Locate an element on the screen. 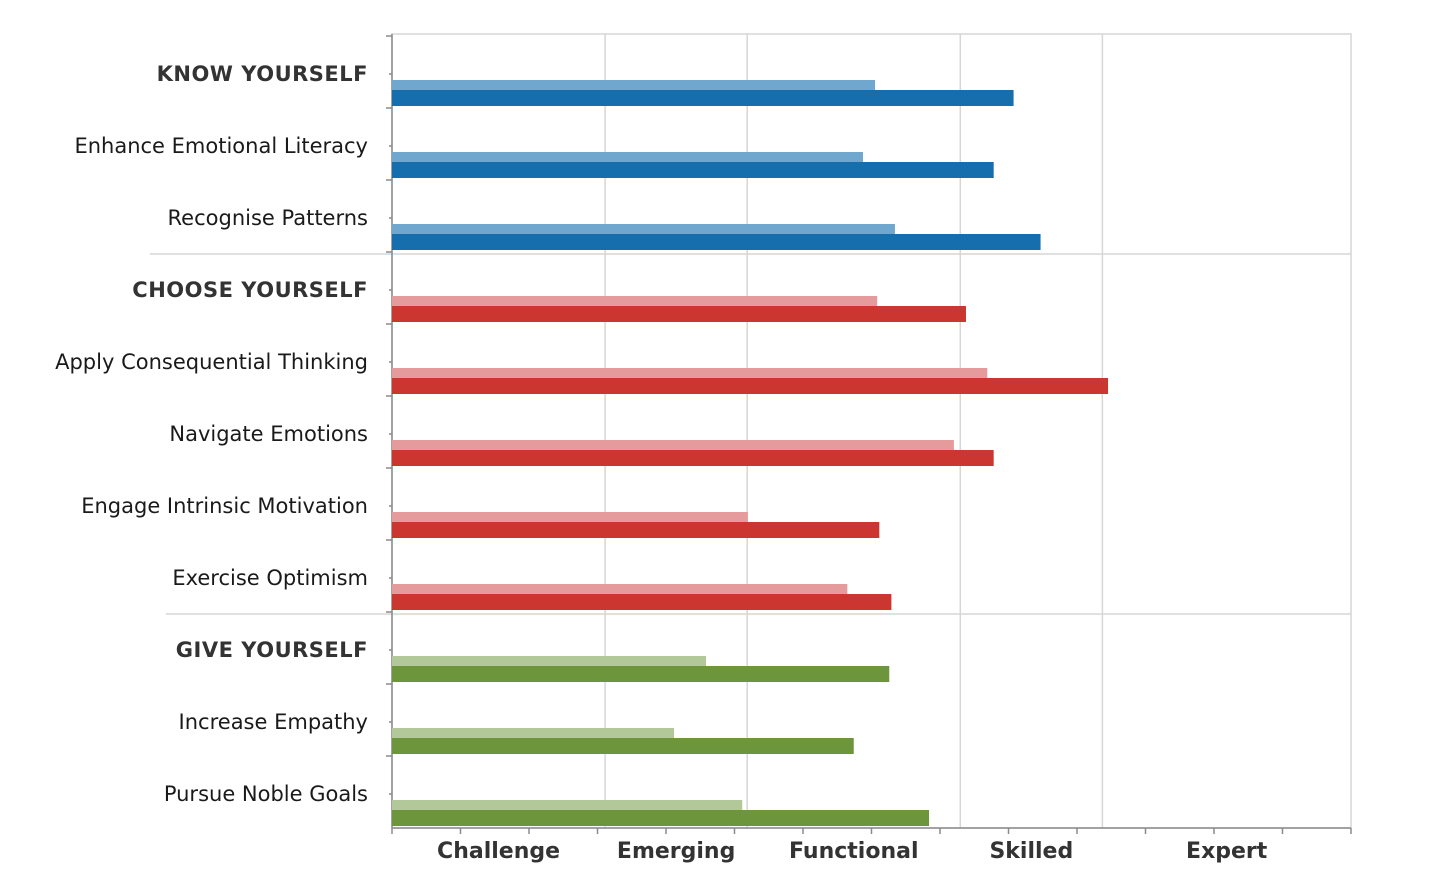 The image size is (1456, 896). x-band-label: Challenge is located at coordinates (498, 851).